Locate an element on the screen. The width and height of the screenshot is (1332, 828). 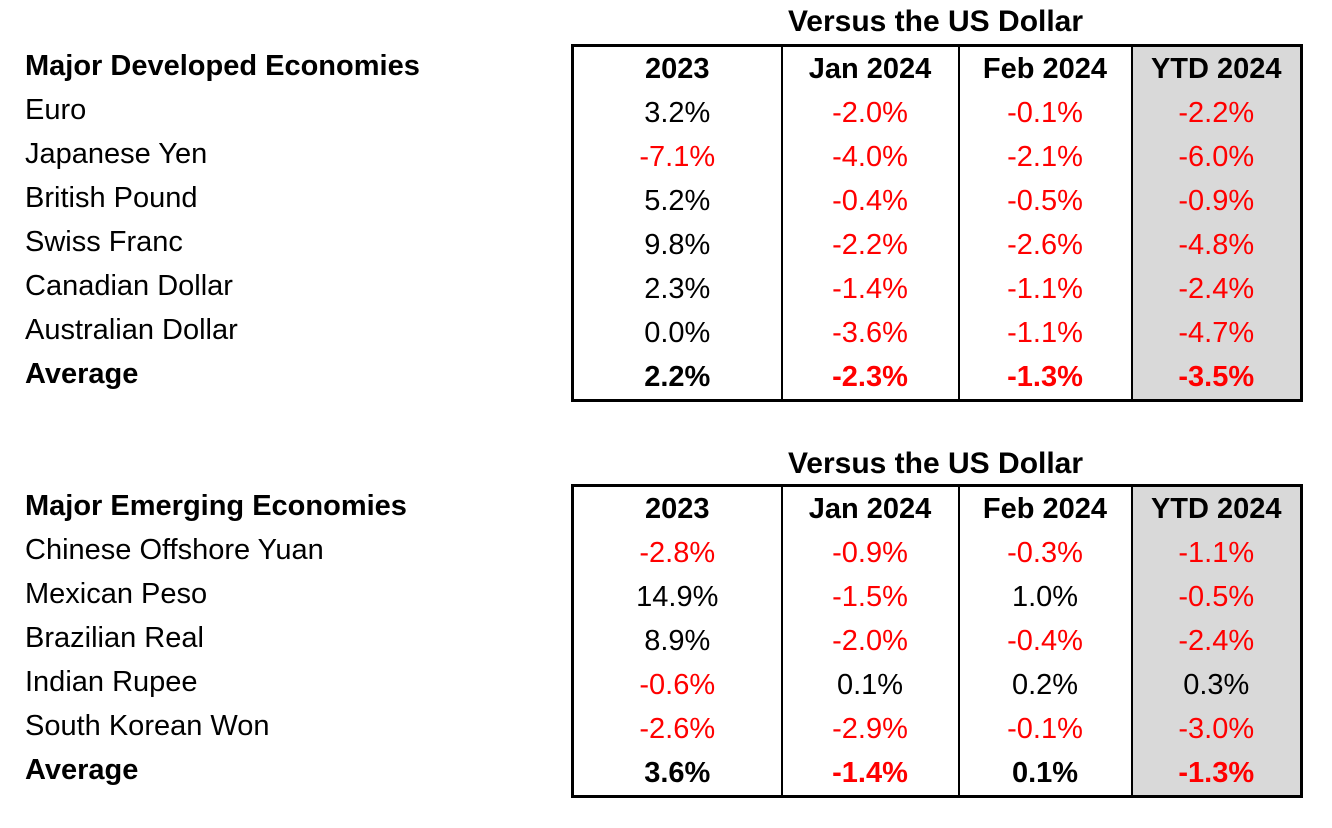
table-row: 9.8% -2.2% -2.6% -4.8% is located at coordinates (937, 245).